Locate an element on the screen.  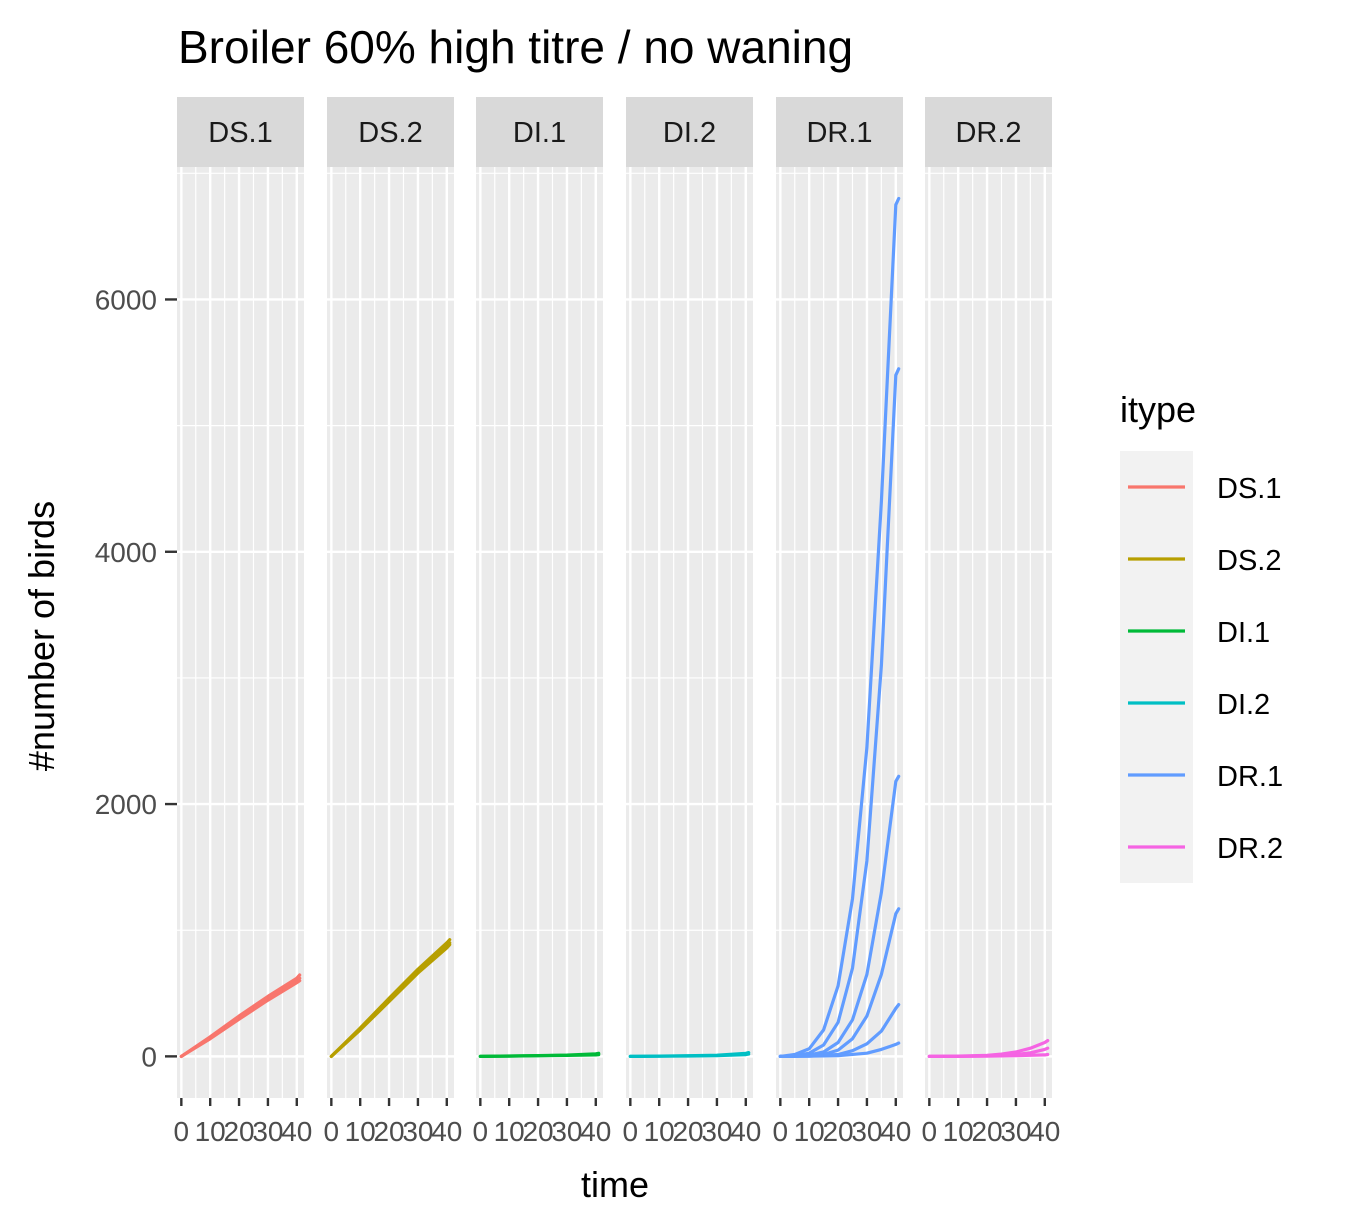
legend-label: DR.2 is located at coordinates (1250, 849).